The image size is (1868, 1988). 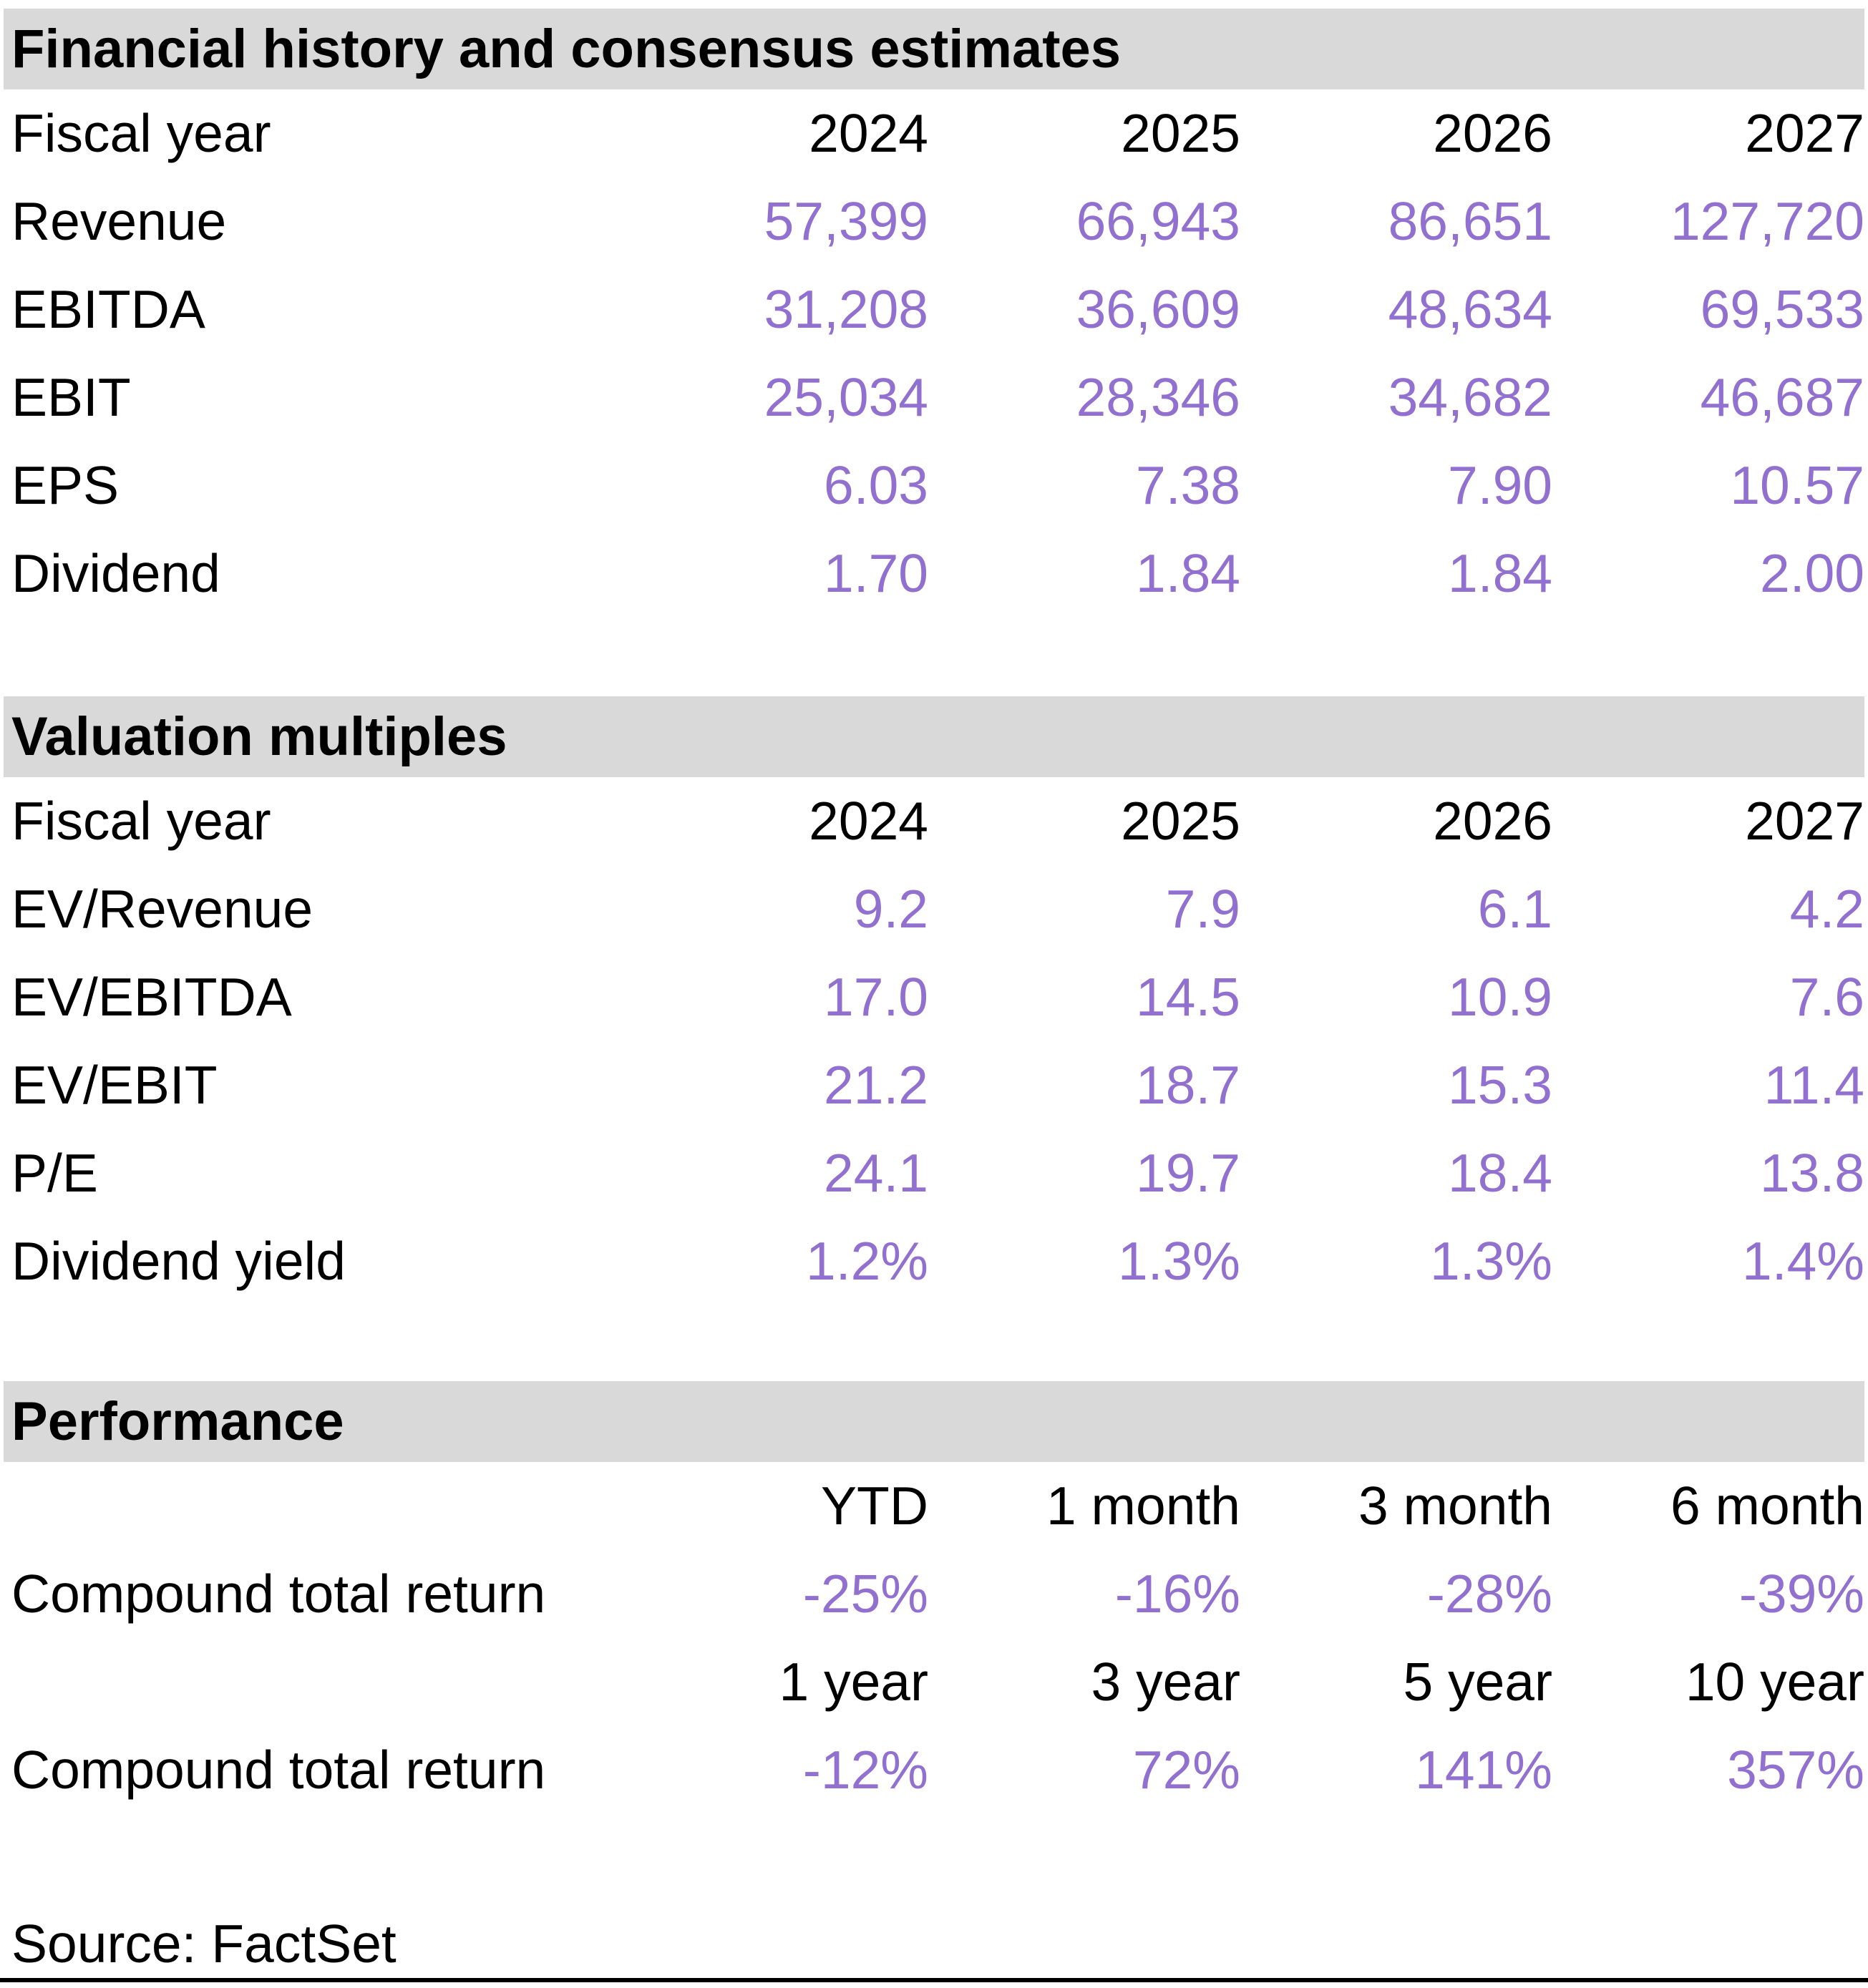 I want to click on cell-value: 13.8, so click(x=1812, y=1173).